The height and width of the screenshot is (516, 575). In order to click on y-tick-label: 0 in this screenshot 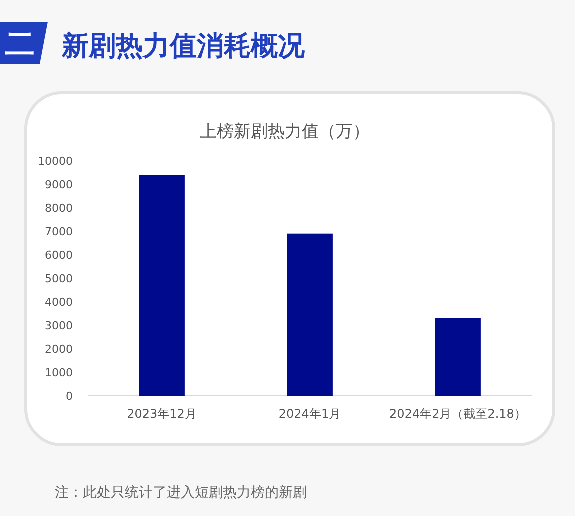, I will do `click(69, 396)`.